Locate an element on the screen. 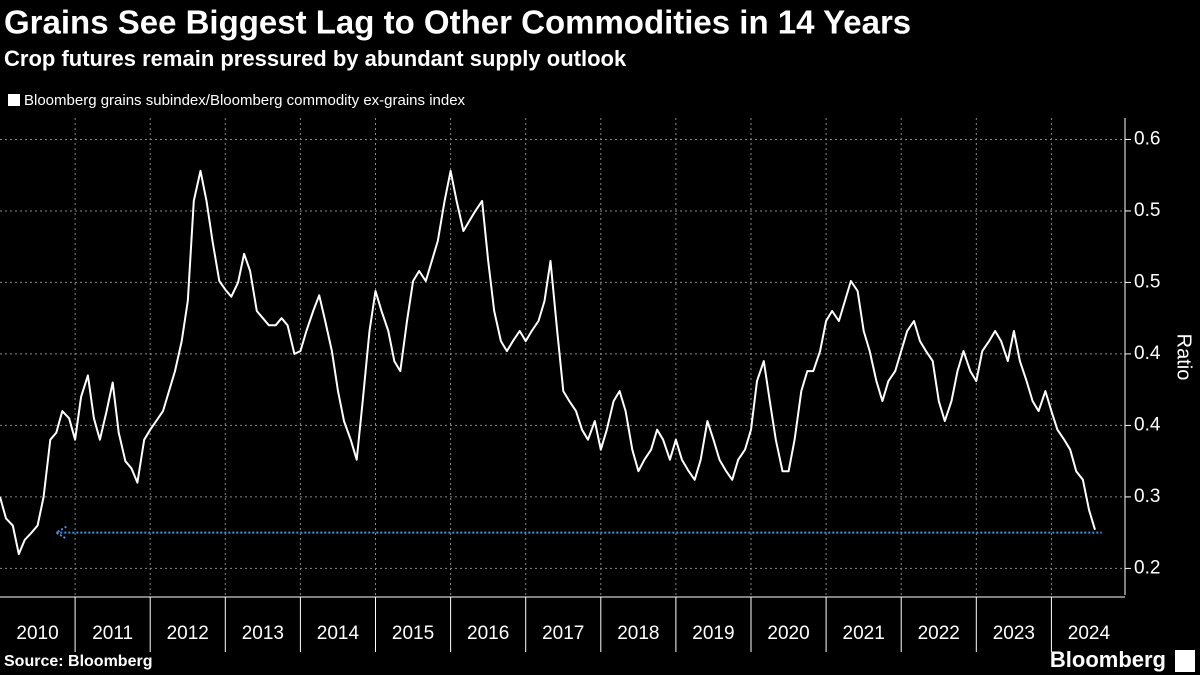  x-tick-label: 2024 is located at coordinates (1089, 633).